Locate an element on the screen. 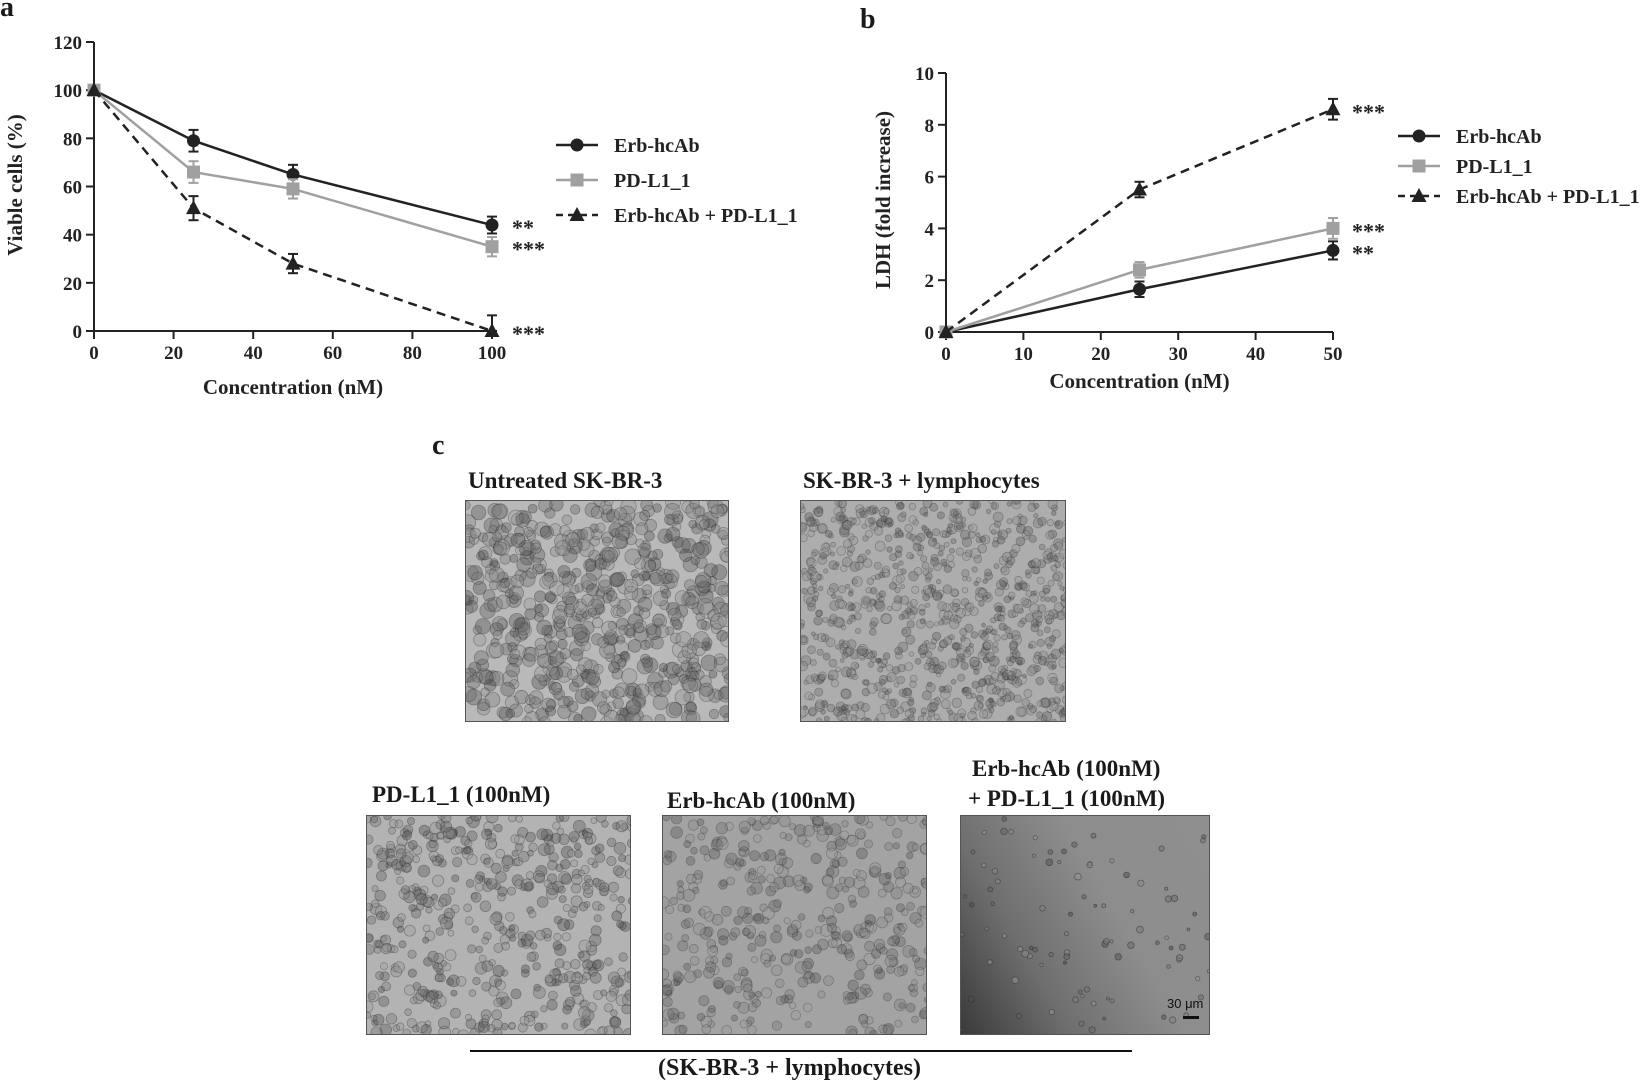 This screenshot has height=1085, width=1643. group-bracket-line is located at coordinates (801, 1051).